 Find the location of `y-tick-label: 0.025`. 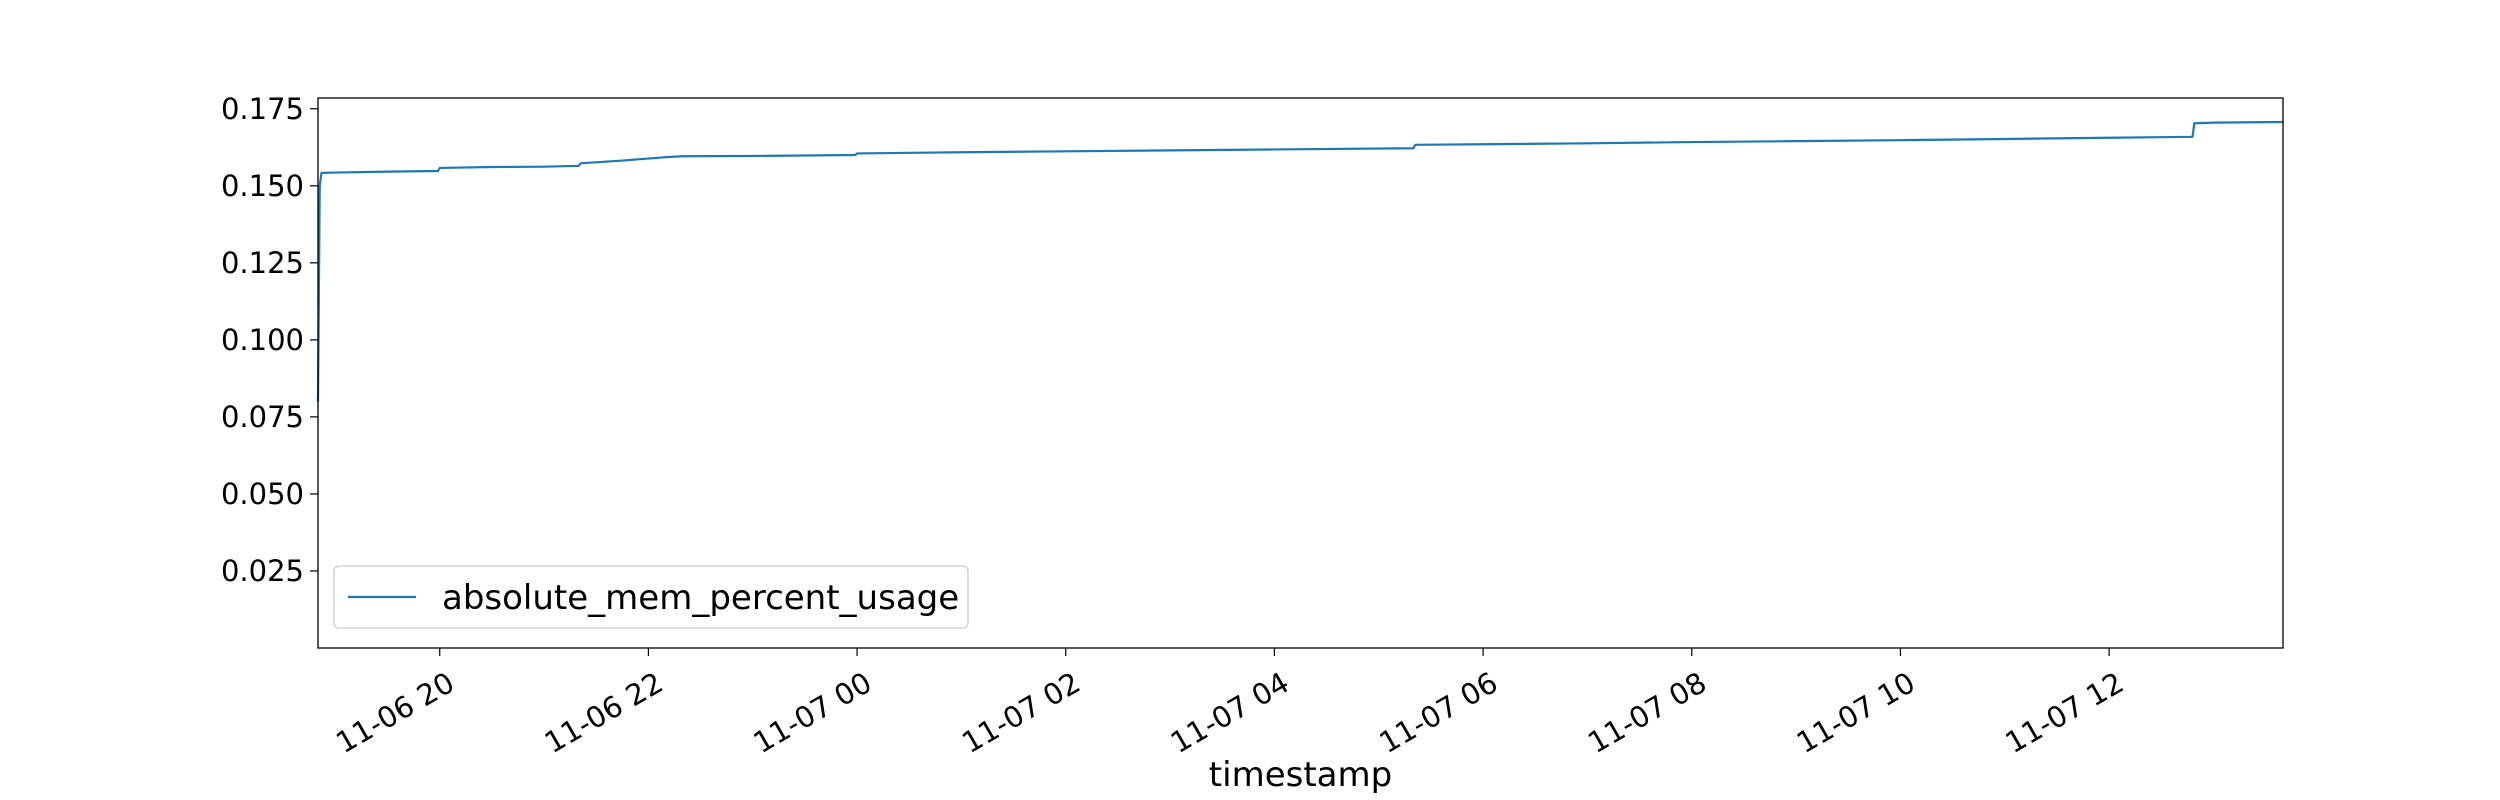

y-tick-label: 0.025 is located at coordinates (262, 571).